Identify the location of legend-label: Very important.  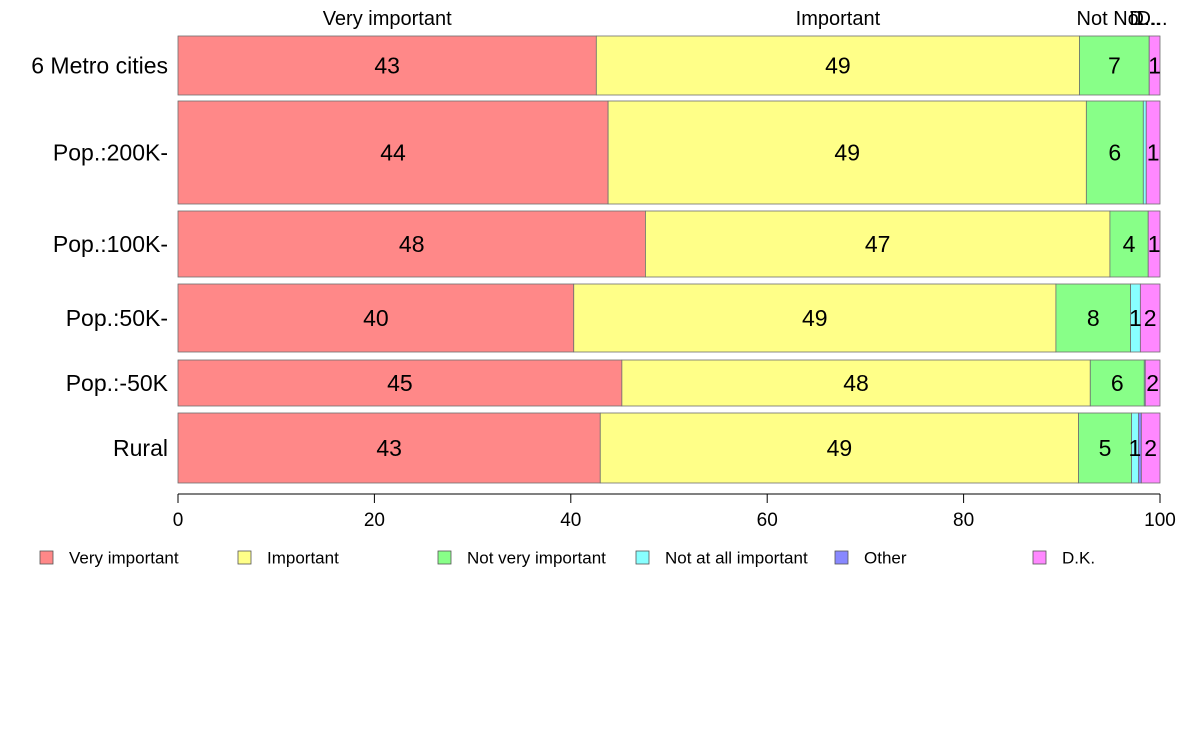
(124, 558).